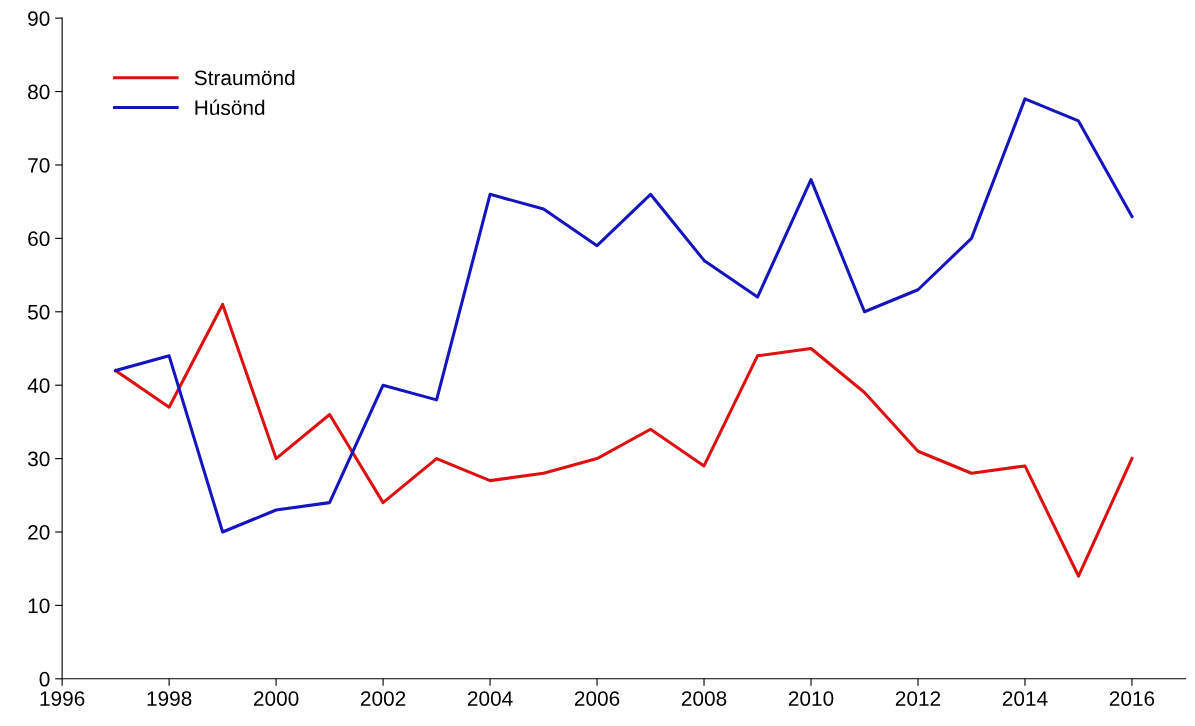 The height and width of the screenshot is (726, 1195). What do you see at coordinates (1025, 698) in the screenshot?
I see `x-tick-label: 2014` at bounding box center [1025, 698].